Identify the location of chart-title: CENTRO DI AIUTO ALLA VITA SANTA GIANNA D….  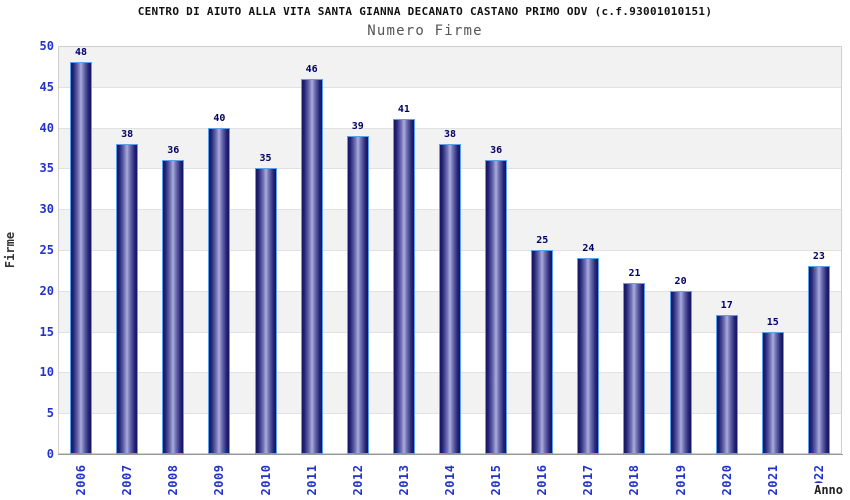
(425, 11).